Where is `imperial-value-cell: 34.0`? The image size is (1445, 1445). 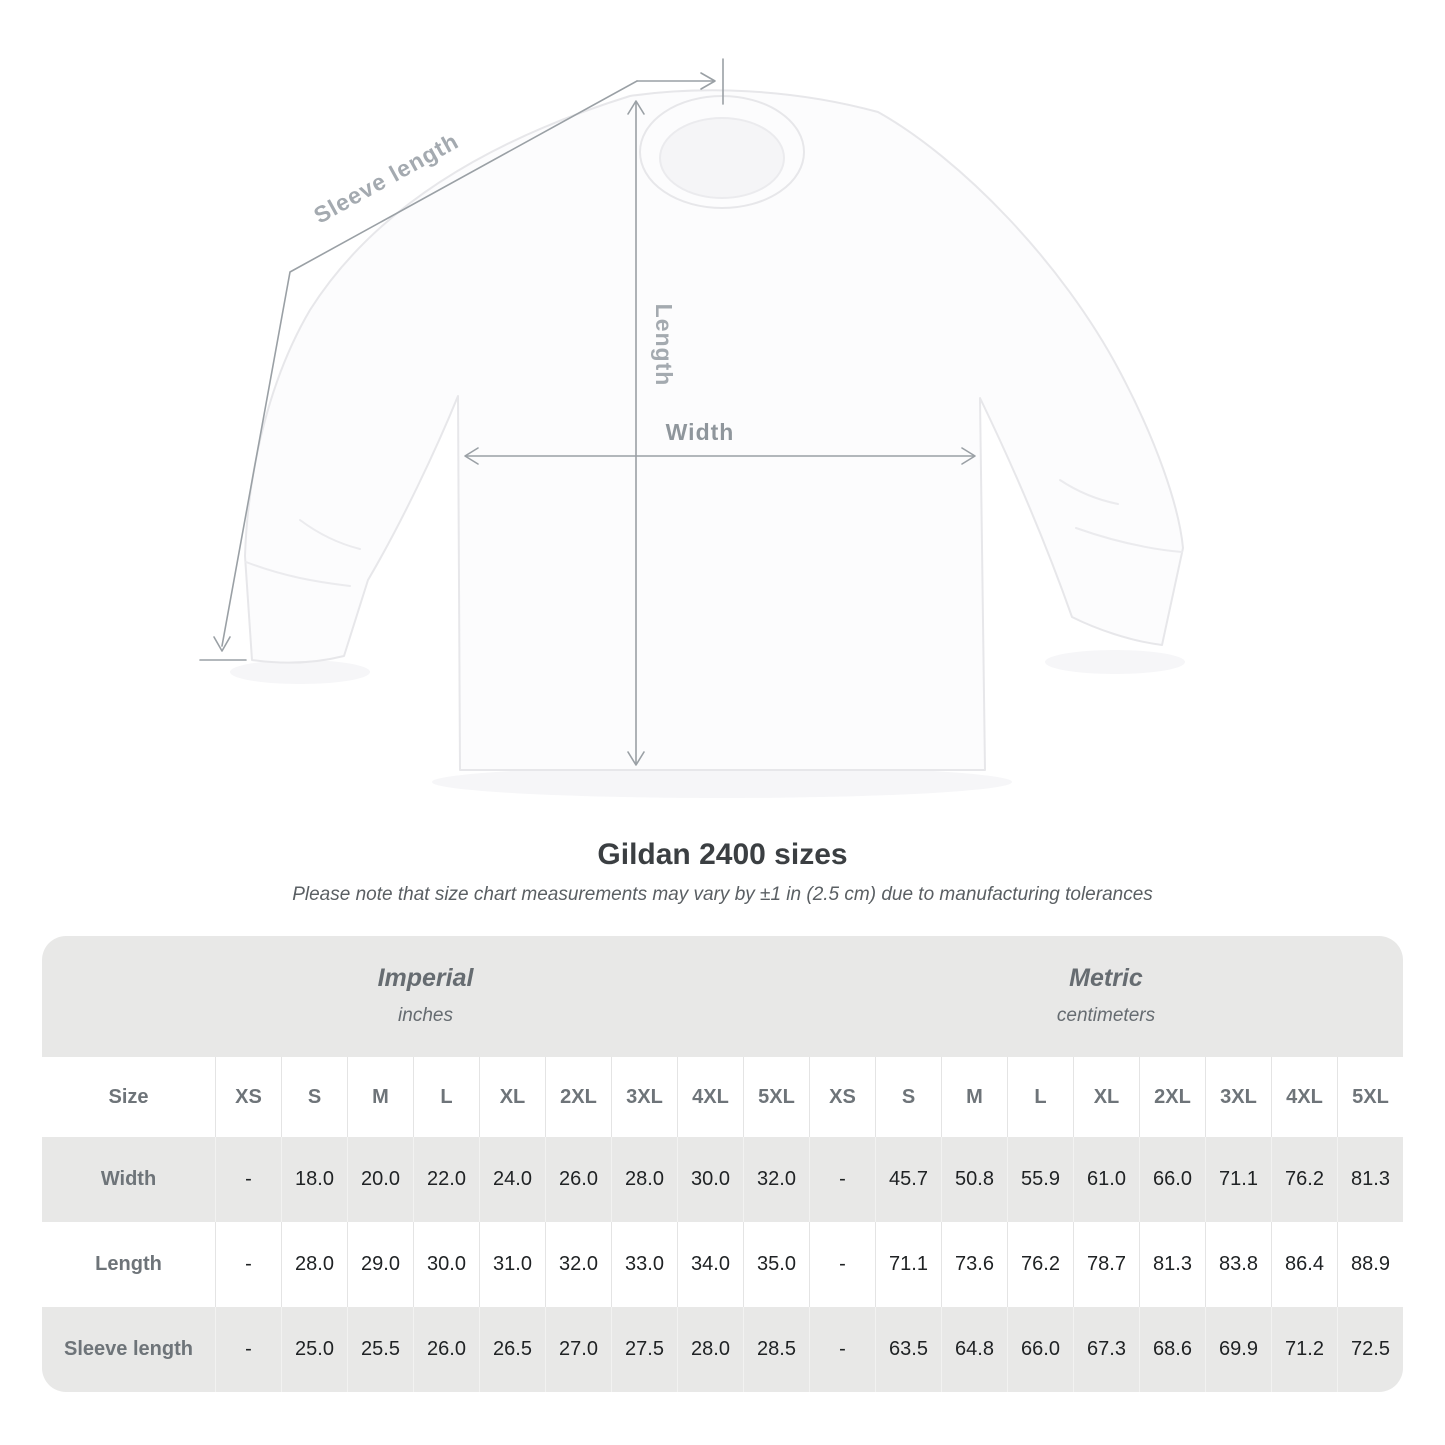 imperial-value-cell: 34.0 is located at coordinates (710, 1264).